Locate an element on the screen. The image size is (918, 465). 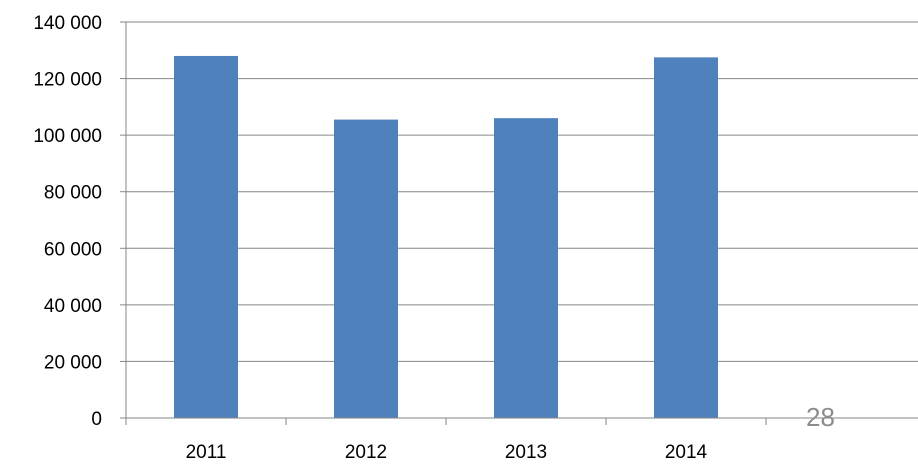
y-tick-label: 60 000 is located at coordinates (73, 249).